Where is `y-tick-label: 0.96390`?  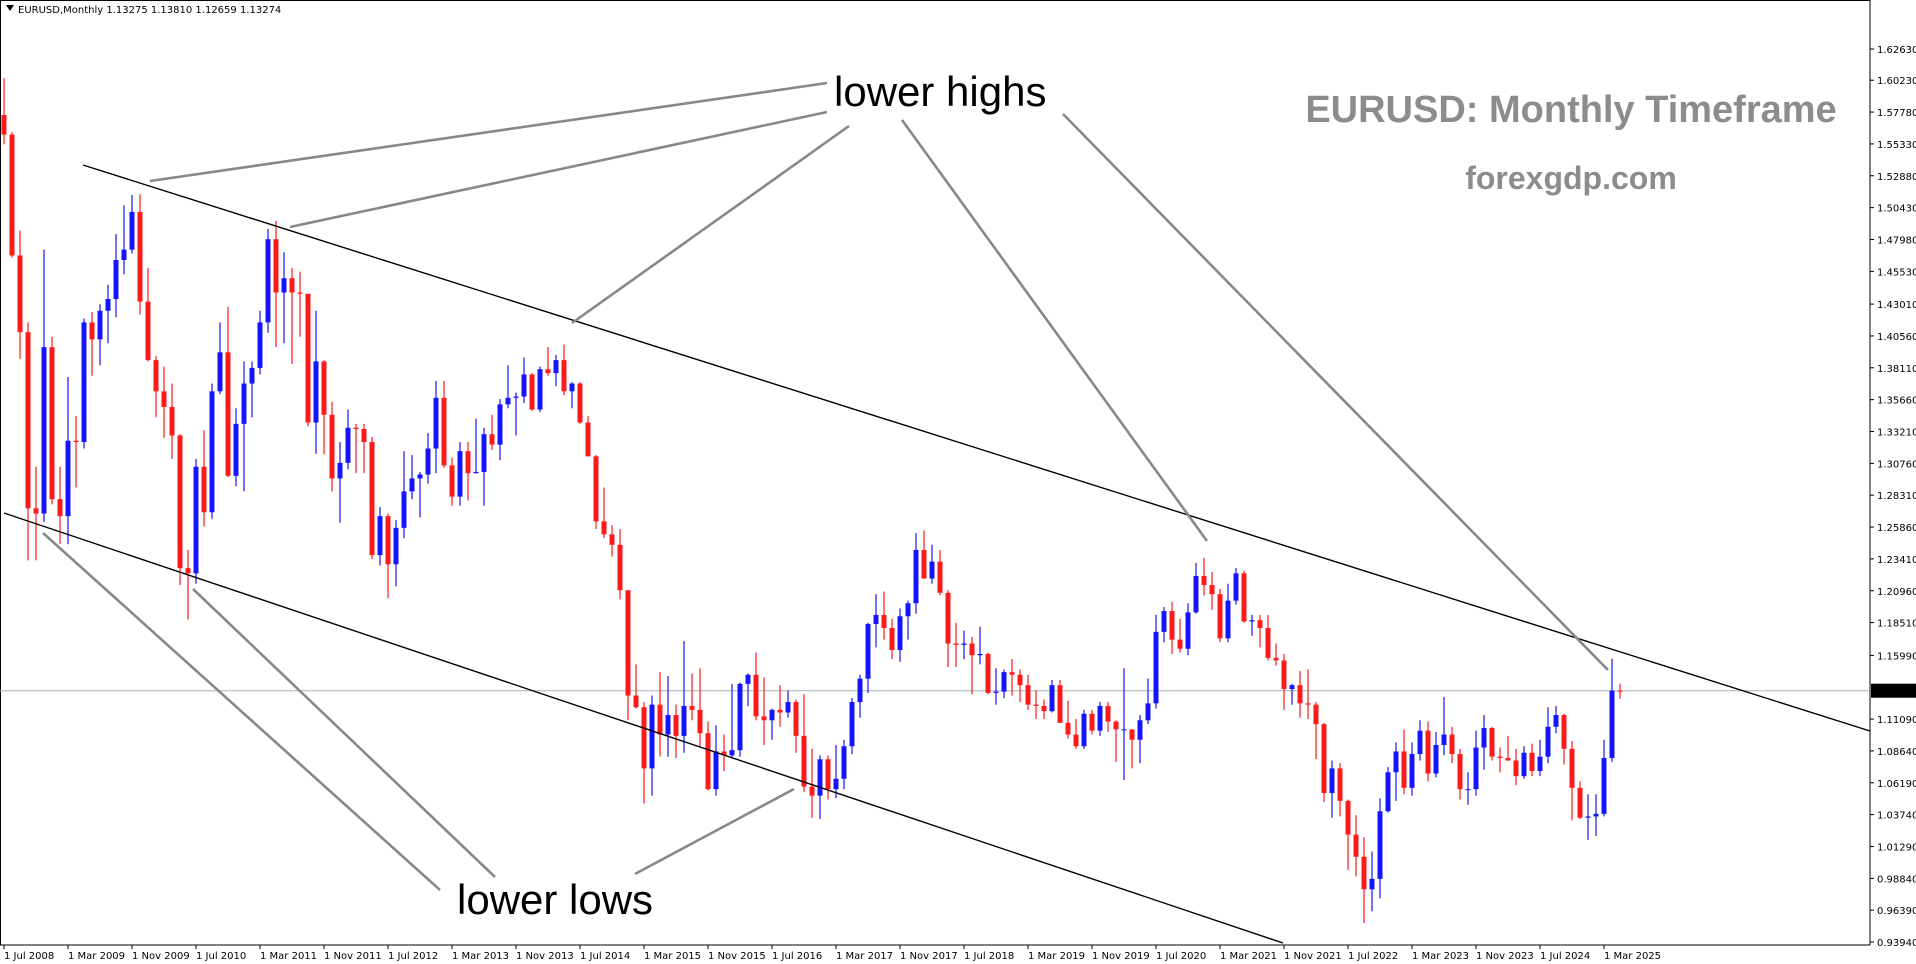
y-tick-label: 0.96390 is located at coordinates (1896, 911).